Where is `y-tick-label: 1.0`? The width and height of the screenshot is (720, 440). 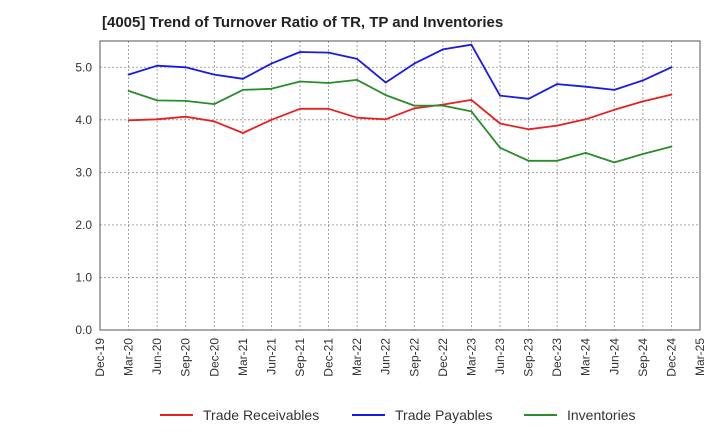
y-tick-label: 1.0 is located at coordinates (83, 277).